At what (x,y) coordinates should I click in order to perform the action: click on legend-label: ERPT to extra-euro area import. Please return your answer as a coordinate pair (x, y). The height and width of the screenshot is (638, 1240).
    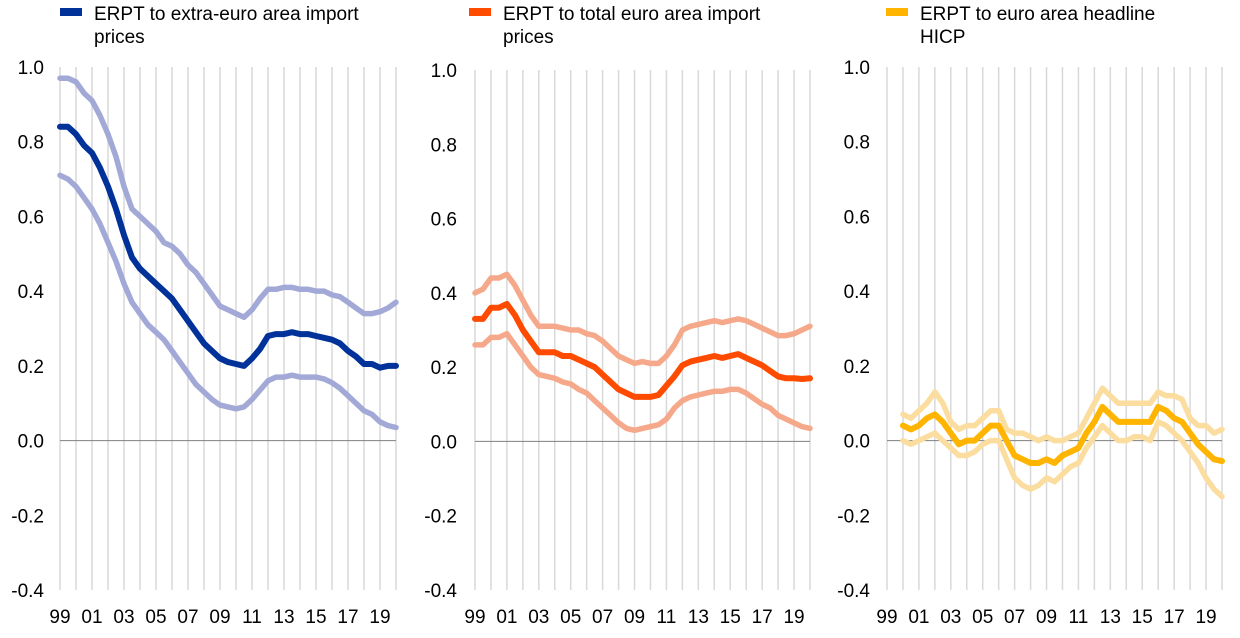
    Looking at the image, I should click on (226, 14).